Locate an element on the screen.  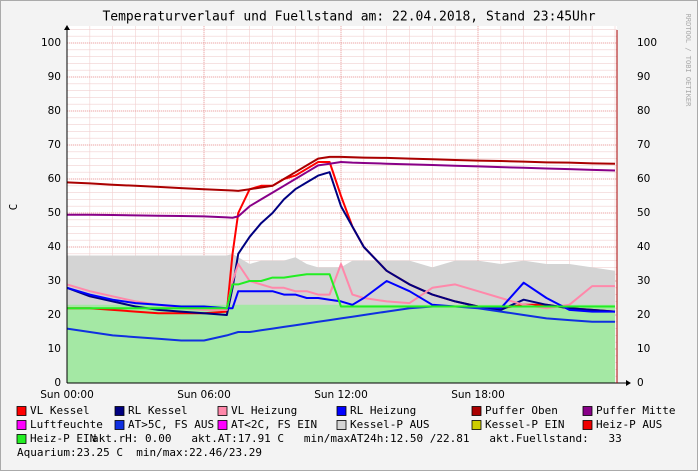
legend-label: RL Kessel is located at coordinates (158, 410).